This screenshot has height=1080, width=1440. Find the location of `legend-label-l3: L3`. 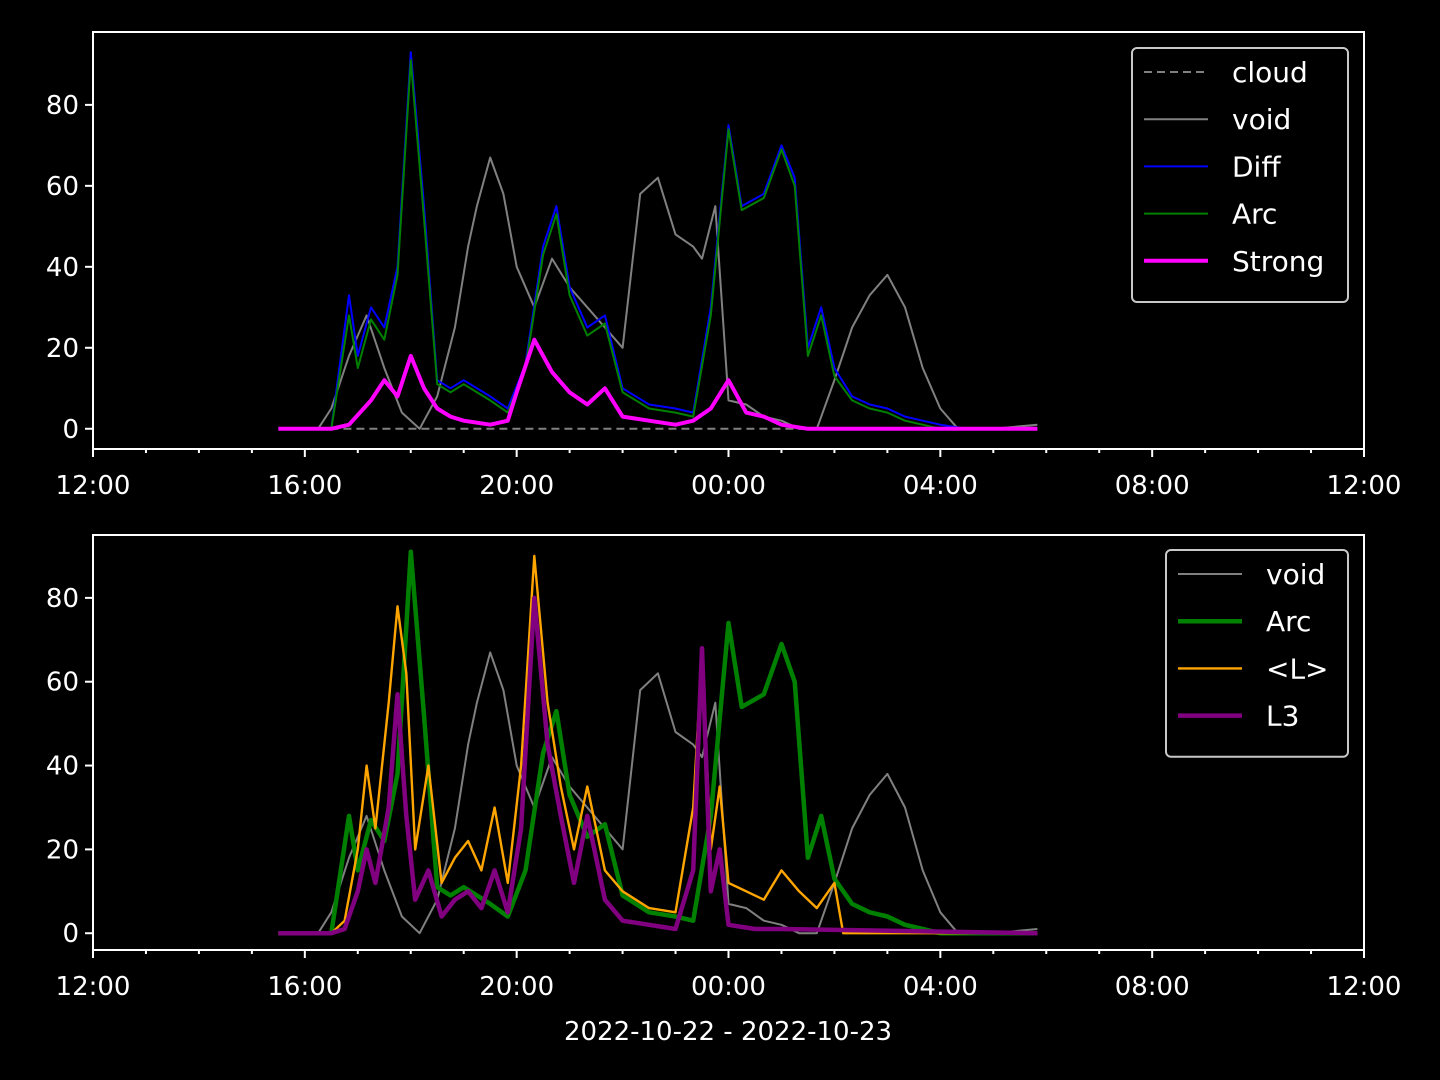

legend-label-l3: L3 is located at coordinates (1282, 716).